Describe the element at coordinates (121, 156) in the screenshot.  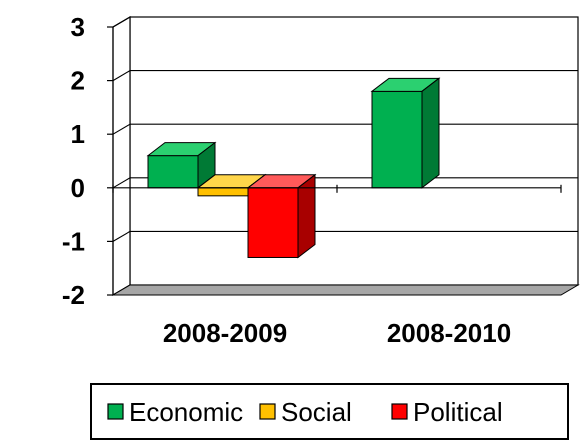
I see `side-wall` at that location.